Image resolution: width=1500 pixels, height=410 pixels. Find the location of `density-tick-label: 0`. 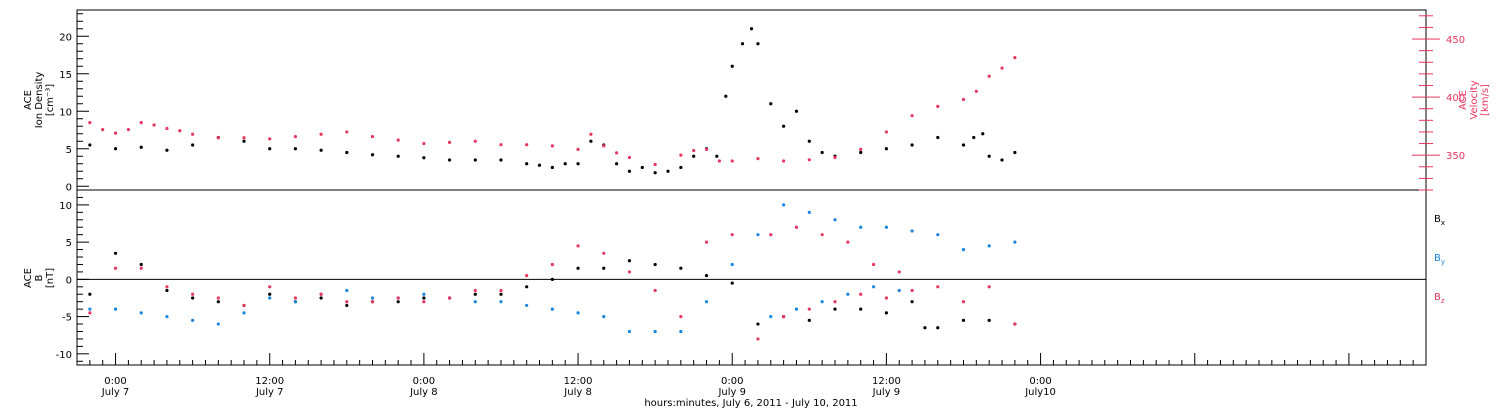

density-tick-label: 0 is located at coordinates (69, 187).